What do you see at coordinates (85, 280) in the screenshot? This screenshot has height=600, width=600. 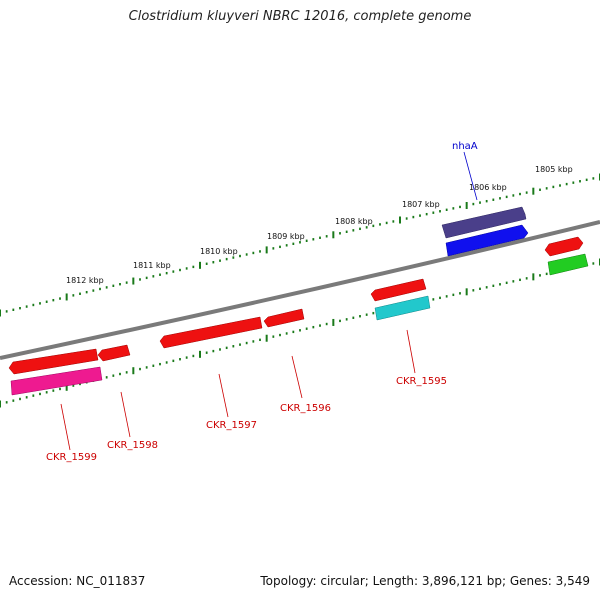 I see `kbp-label-1812: 1812 kbp` at bounding box center [85, 280].